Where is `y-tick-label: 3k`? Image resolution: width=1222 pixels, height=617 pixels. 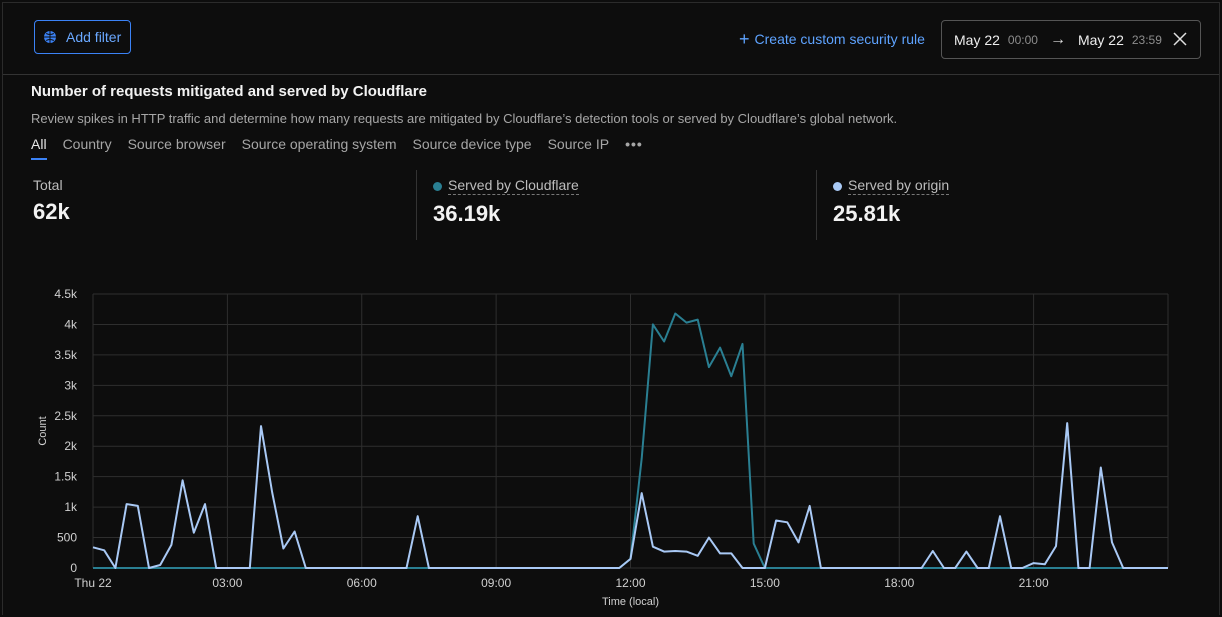
y-tick-label: 3k is located at coordinates (71, 385).